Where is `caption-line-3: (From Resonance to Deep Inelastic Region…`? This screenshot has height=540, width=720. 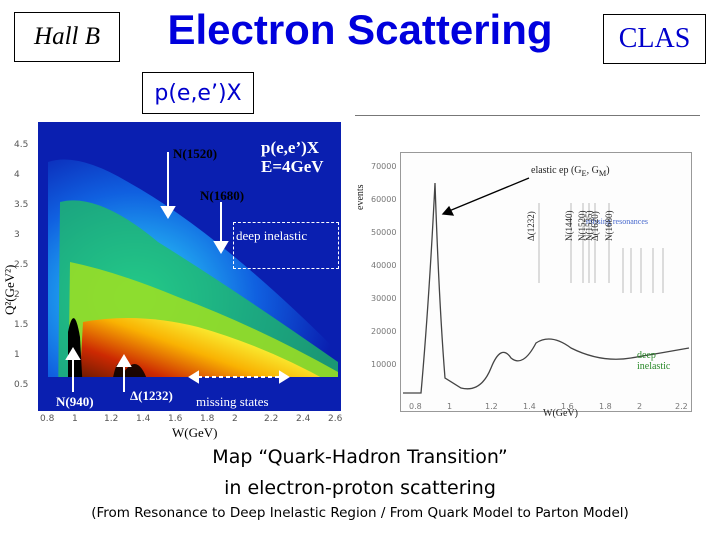
caption-line-3: (From Resonance to Deep Inelastic Region… is located at coordinates (360, 513).